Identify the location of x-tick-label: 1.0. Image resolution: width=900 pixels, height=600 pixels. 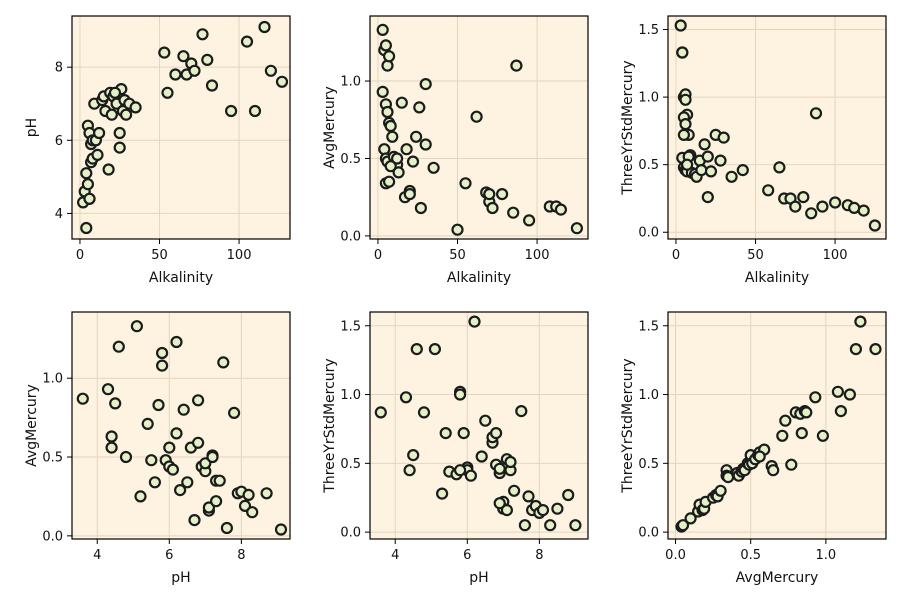
(826, 555).